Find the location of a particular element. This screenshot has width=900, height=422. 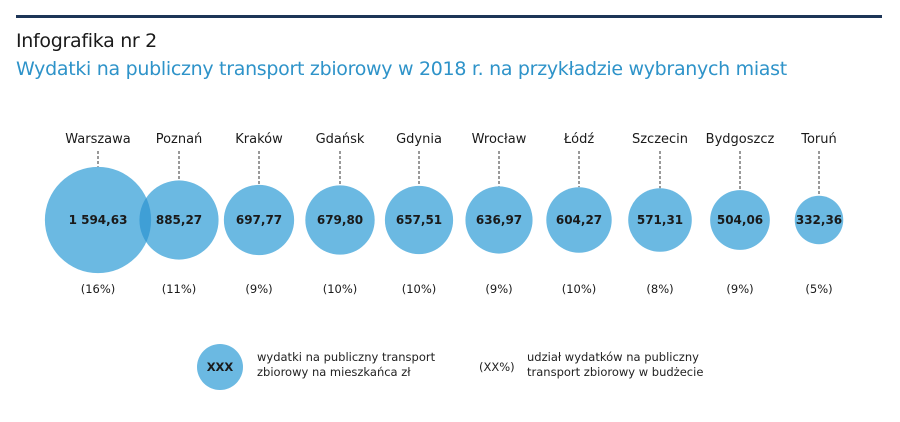

value-label: 504,06 is located at coordinates (740, 220).